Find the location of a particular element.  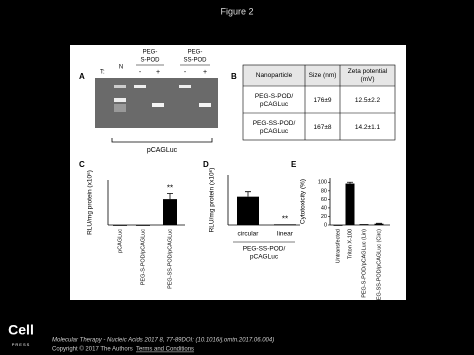

table-cell: PEG-SS-POD/ is located at coordinates (274, 123).